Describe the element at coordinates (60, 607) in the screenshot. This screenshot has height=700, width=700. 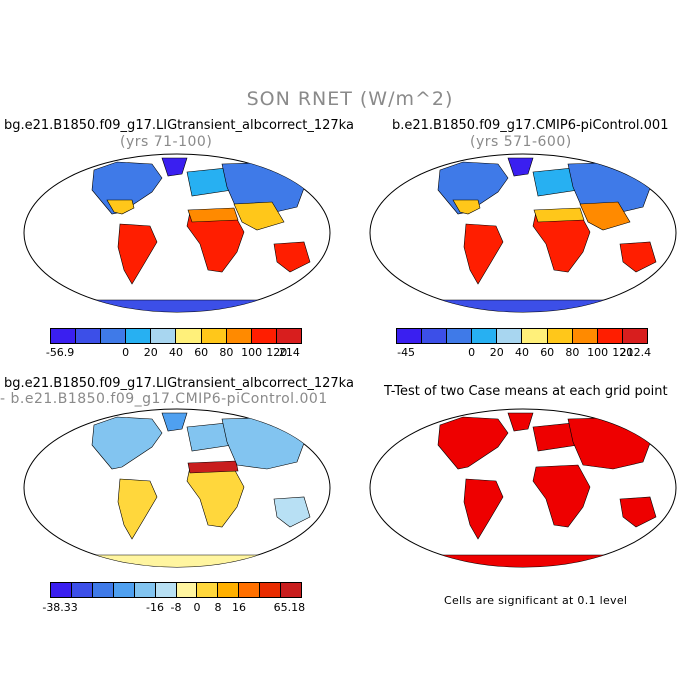
I see `colorbar-tick-label: -38.33` at that location.